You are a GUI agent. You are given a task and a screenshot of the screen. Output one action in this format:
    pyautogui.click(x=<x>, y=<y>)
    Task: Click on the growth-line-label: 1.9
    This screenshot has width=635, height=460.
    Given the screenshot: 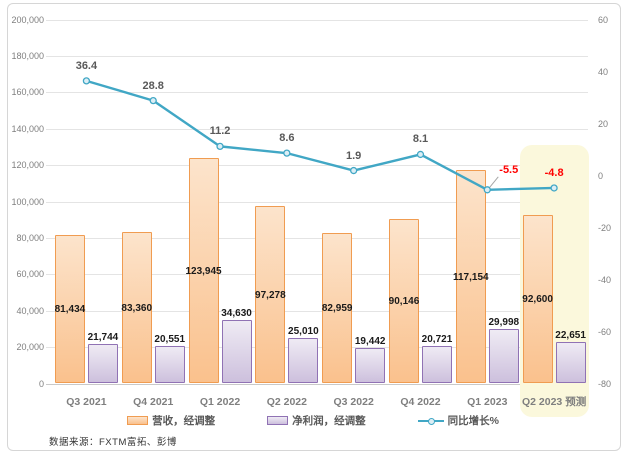 What is the action you would take?
    pyautogui.click(x=354, y=155)
    